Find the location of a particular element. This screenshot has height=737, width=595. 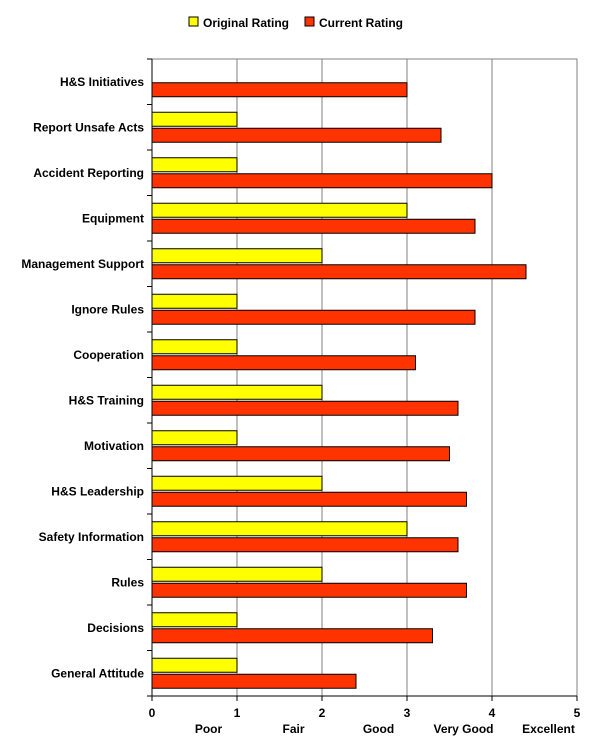

legend-label: Current Rating is located at coordinates (361, 23).